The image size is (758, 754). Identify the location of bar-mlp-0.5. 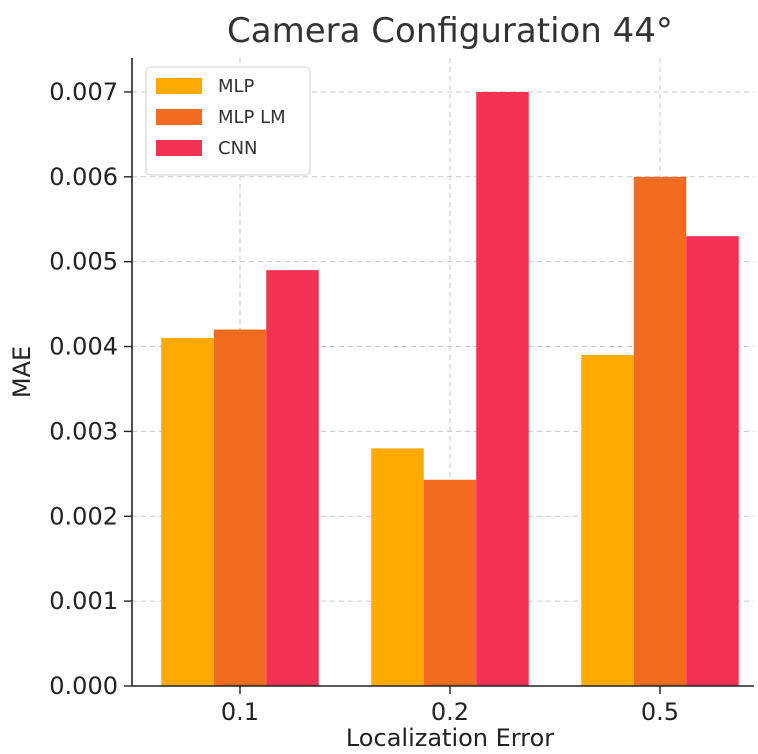
(607, 520).